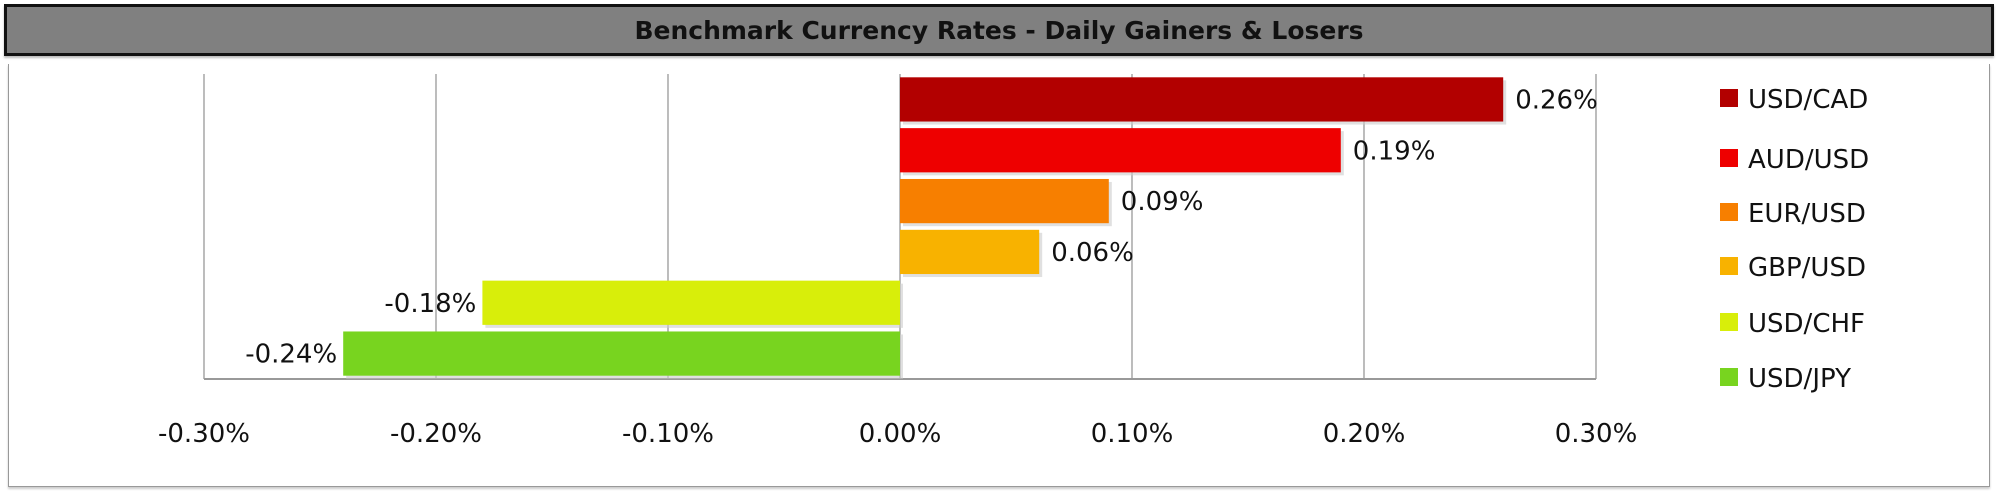  I want to click on x-tick-label: 0.20%, so click(1364, 434).